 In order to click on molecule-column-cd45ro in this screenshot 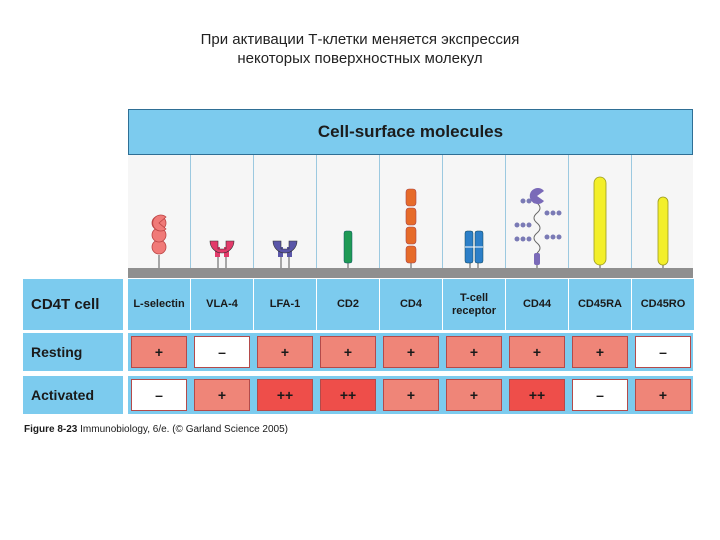, I will do `click(663, 212)`.